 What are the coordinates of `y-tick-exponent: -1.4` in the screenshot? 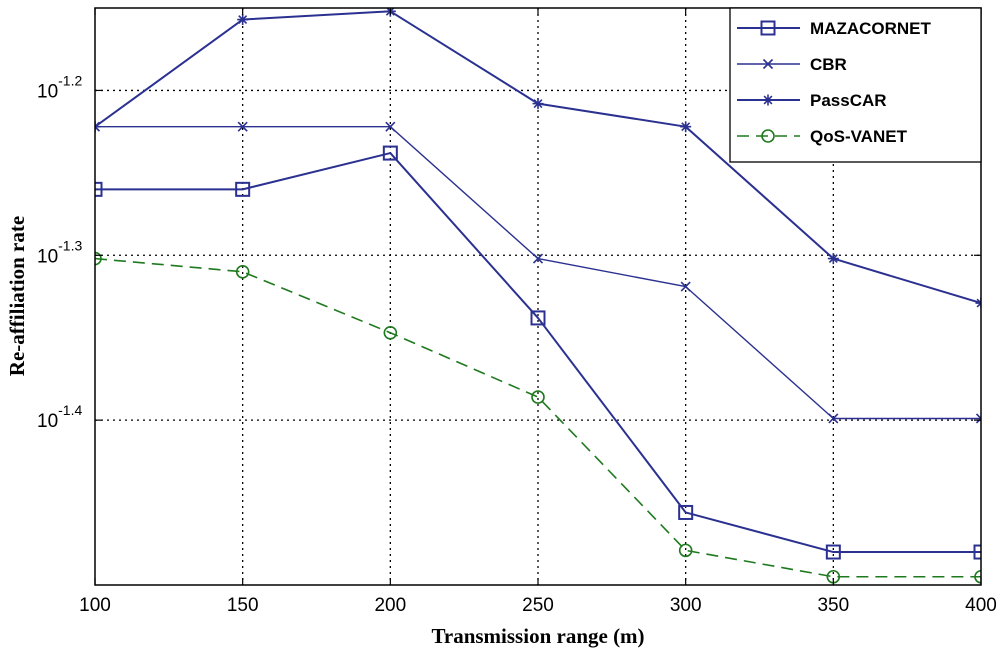 It's located at (70, 410).